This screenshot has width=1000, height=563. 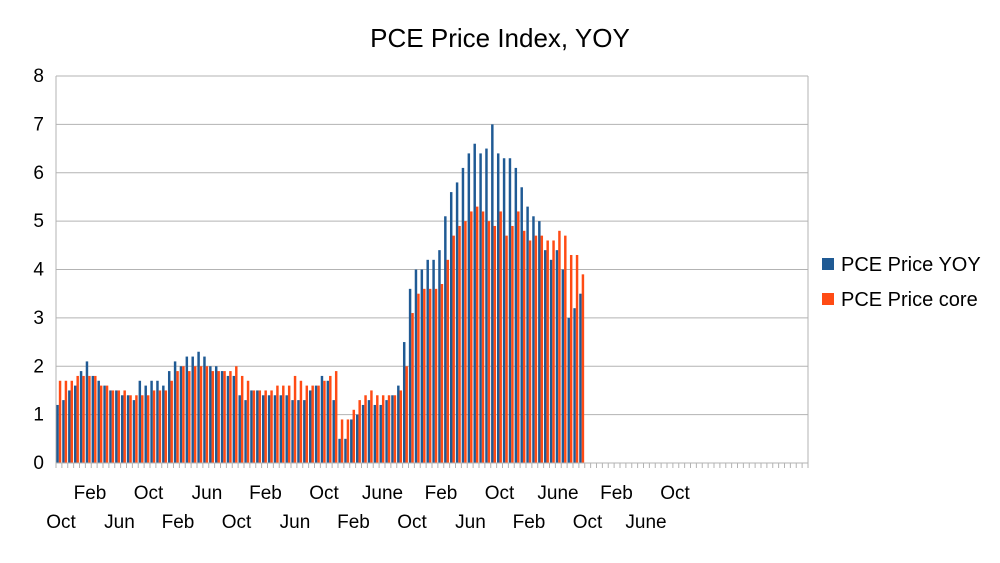 I want to click on y-tick-label: 6, so click(x=38, y=173).